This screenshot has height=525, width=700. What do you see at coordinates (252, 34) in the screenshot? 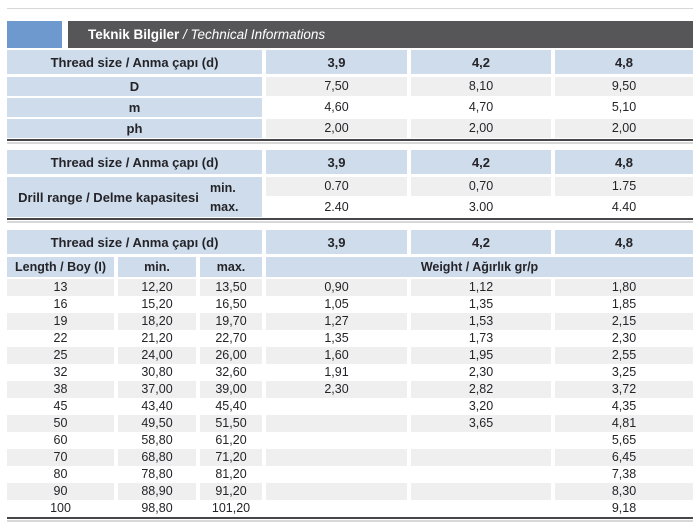
I see `section-title-en: / Technical Informations` at bounding box center [252, 34].